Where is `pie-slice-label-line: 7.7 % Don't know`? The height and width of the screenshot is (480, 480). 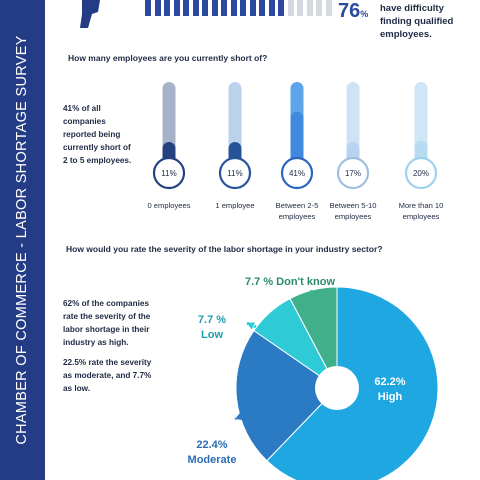 pie-slice-label-line: 7.7 % Don't know is located at coordinates (289, 282).